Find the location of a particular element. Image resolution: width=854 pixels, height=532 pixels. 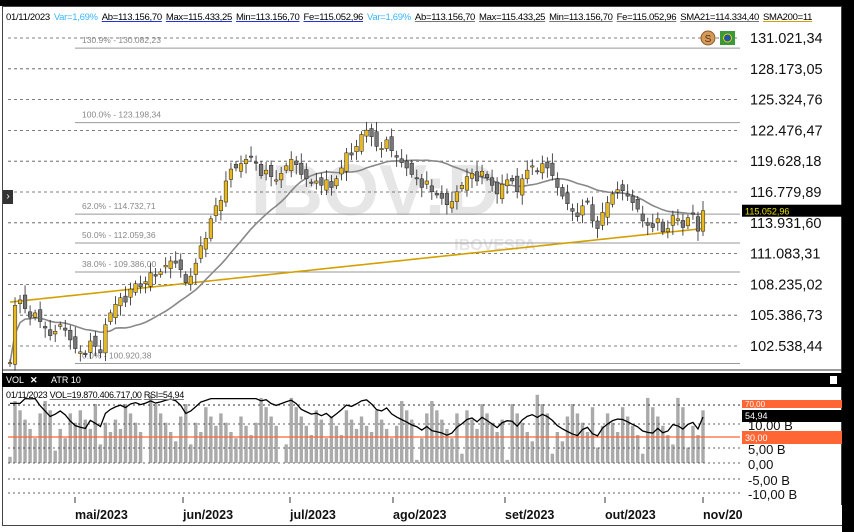

month-label: jul/2023 is located at coordinates (312, 515).